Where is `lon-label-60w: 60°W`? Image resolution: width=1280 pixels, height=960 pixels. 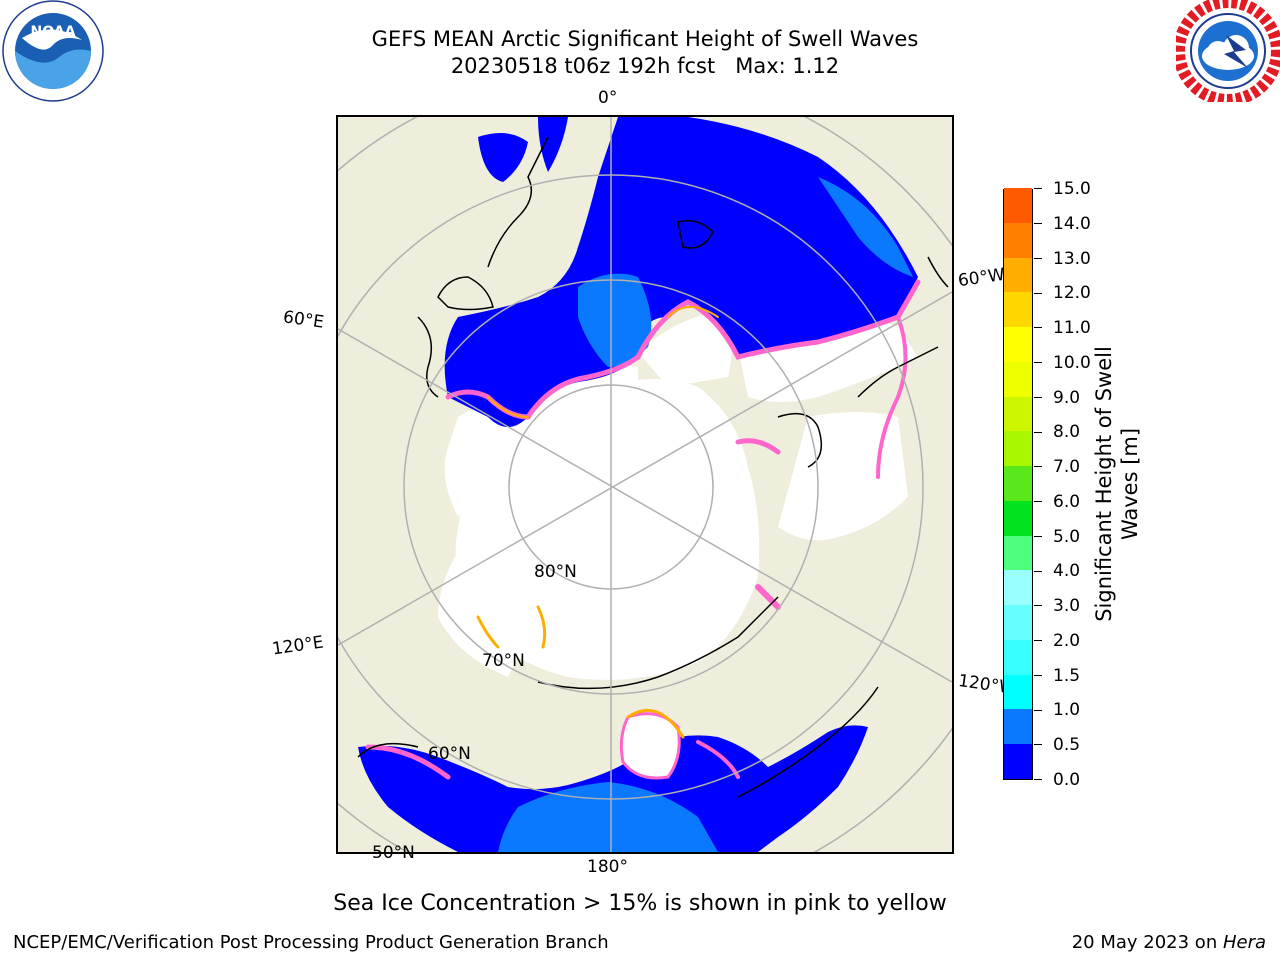 lon-label-60w: 60°W is located at coordinates (981, 278).